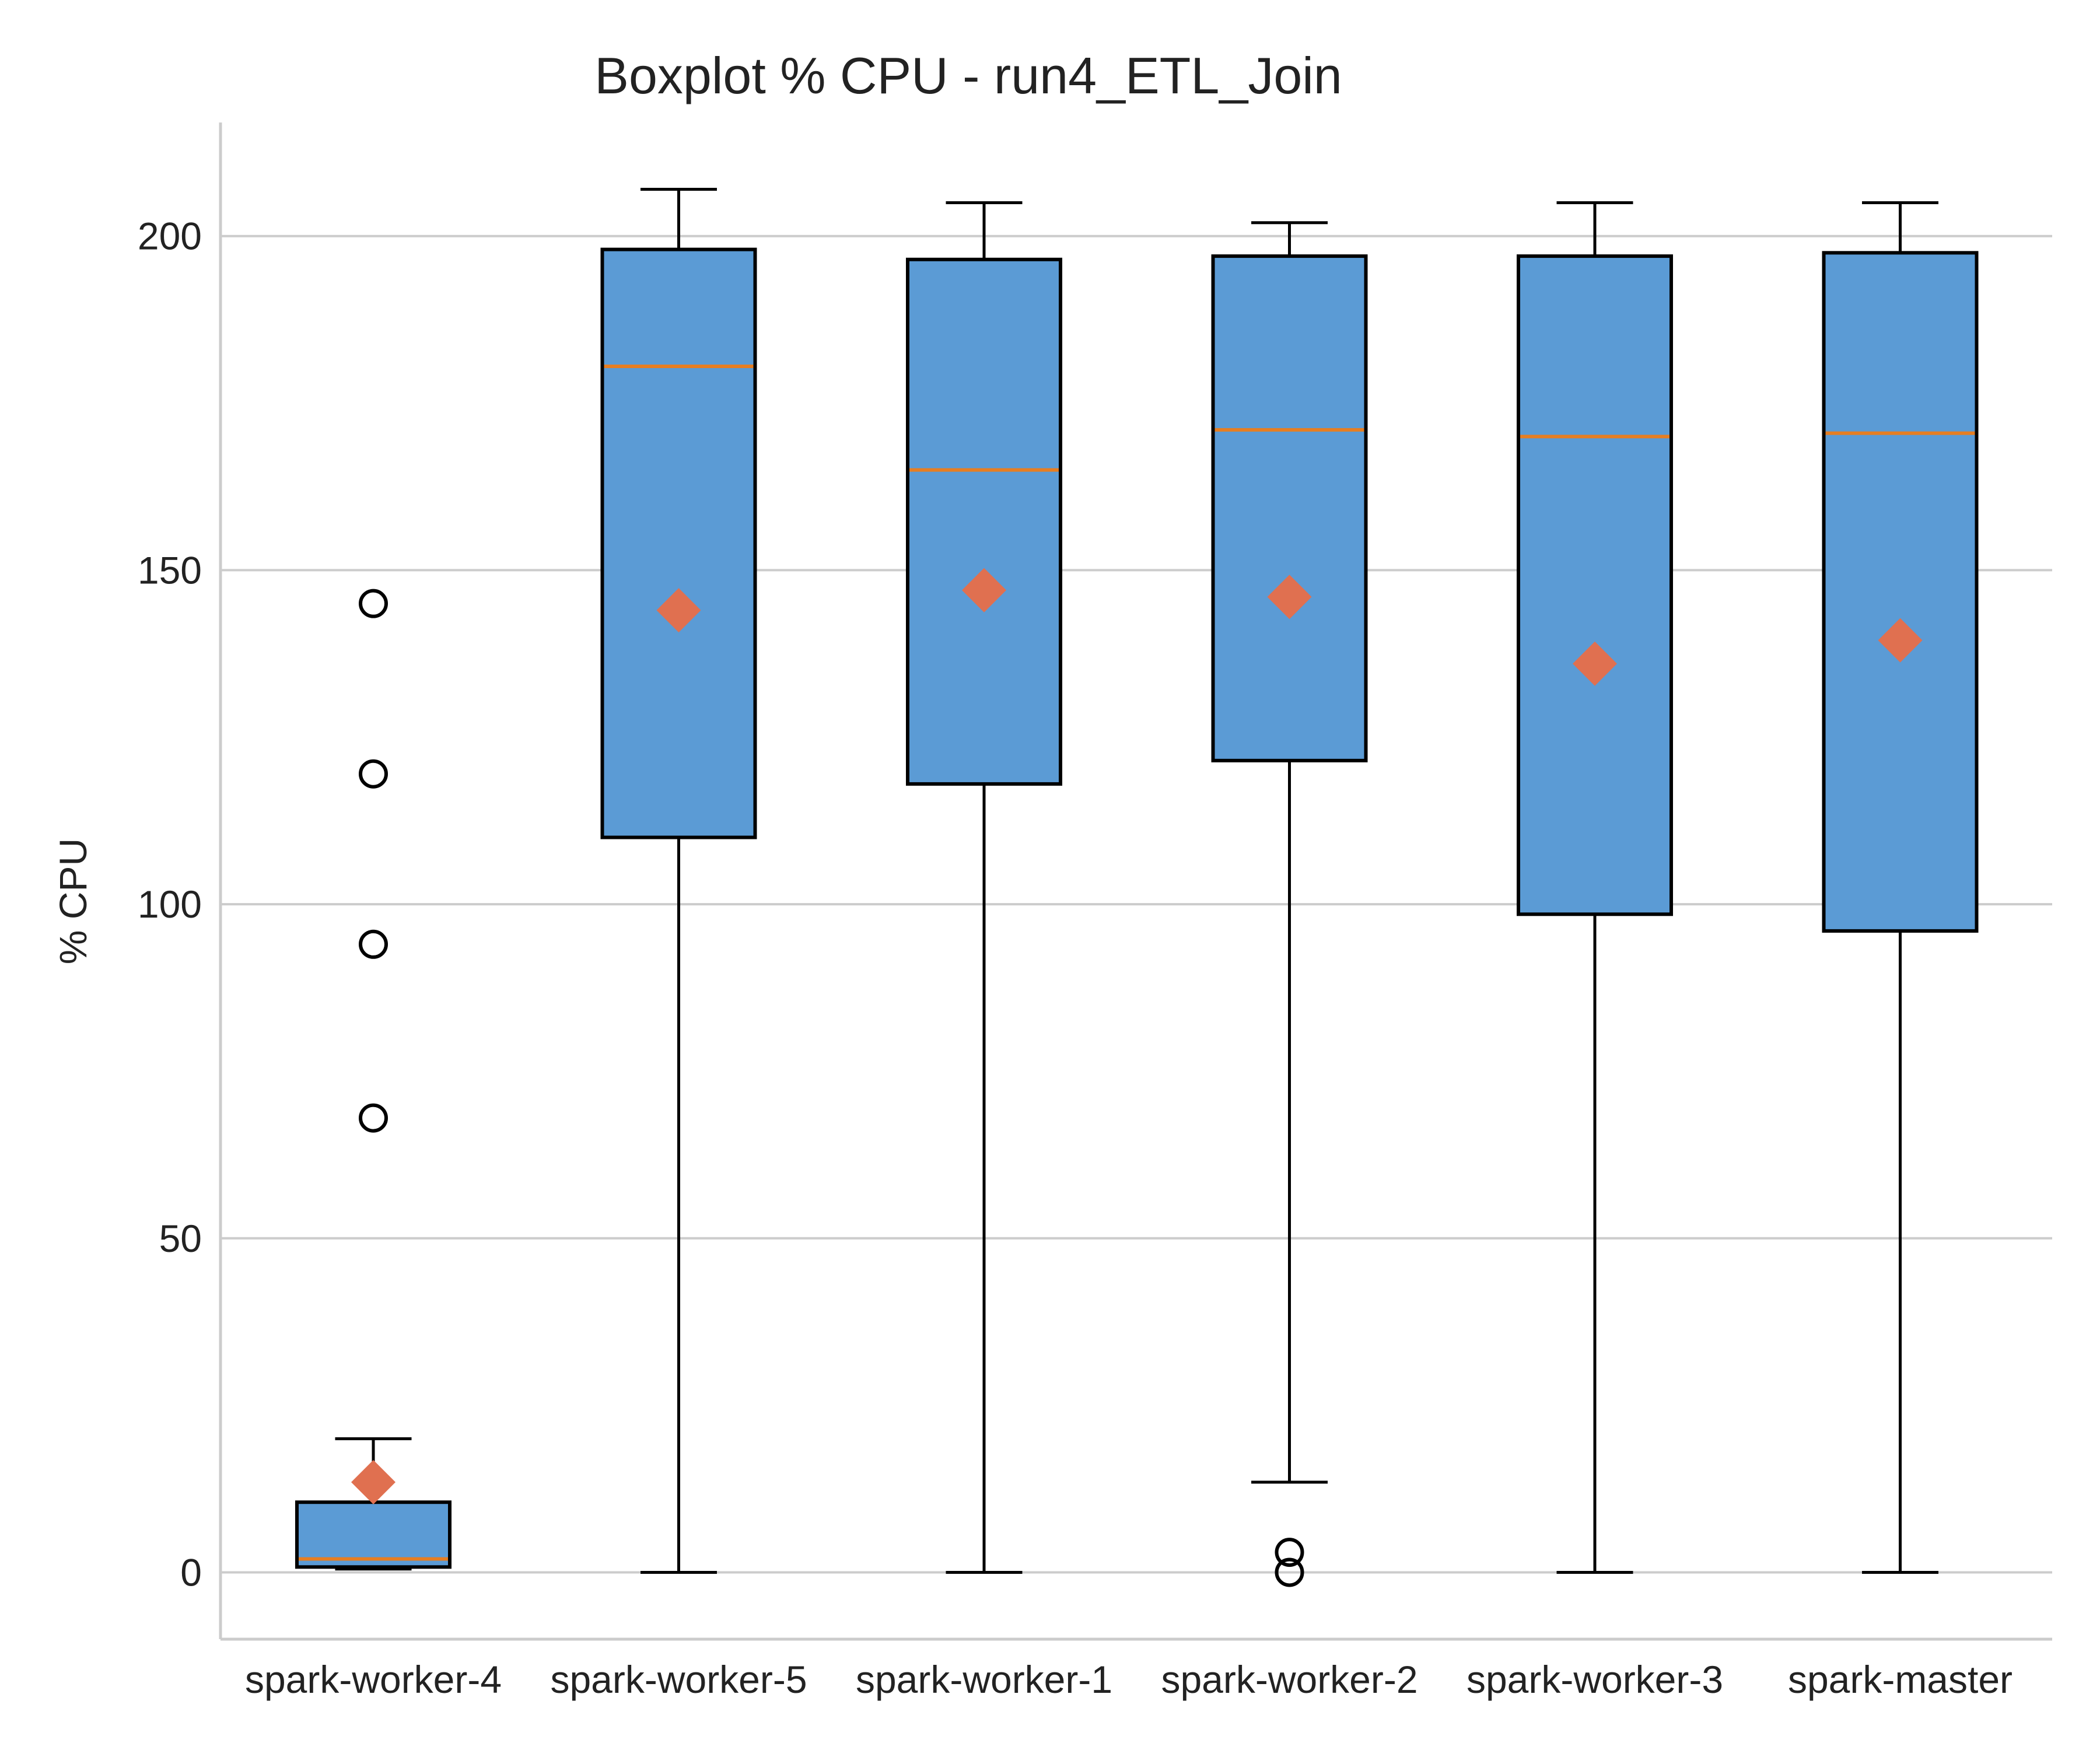 Image resolution: width=2100 pixels, height=1750 pixels. What do you see at coordinates (170, 570) in the screenshot?
I see `y-tick-label: 150` at bounding box center [170, 570].